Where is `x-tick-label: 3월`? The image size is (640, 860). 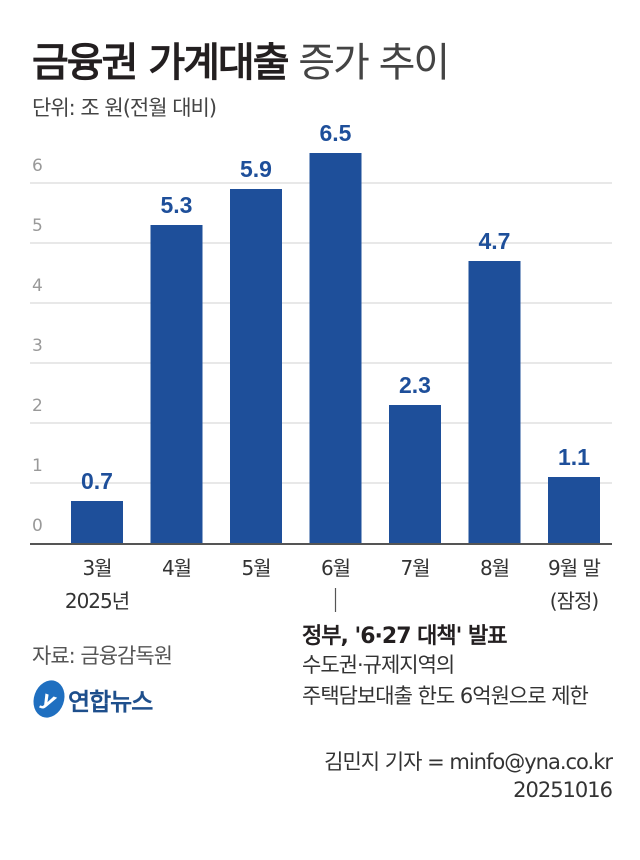 x-tick-label: 3월 is located at coordinates (96, 568).